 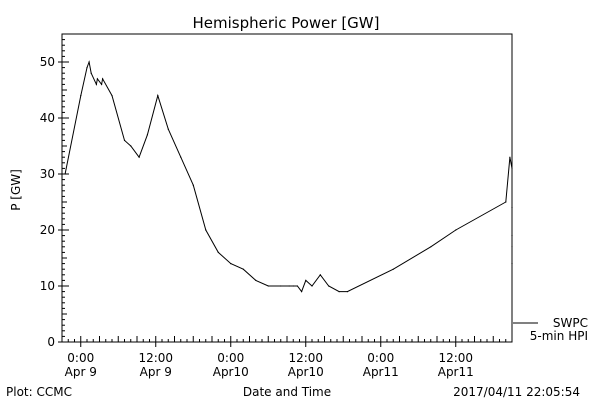 I want to click on footer-timestamp: 2017/04/11 22:05:54, so click(x=516, y=392).